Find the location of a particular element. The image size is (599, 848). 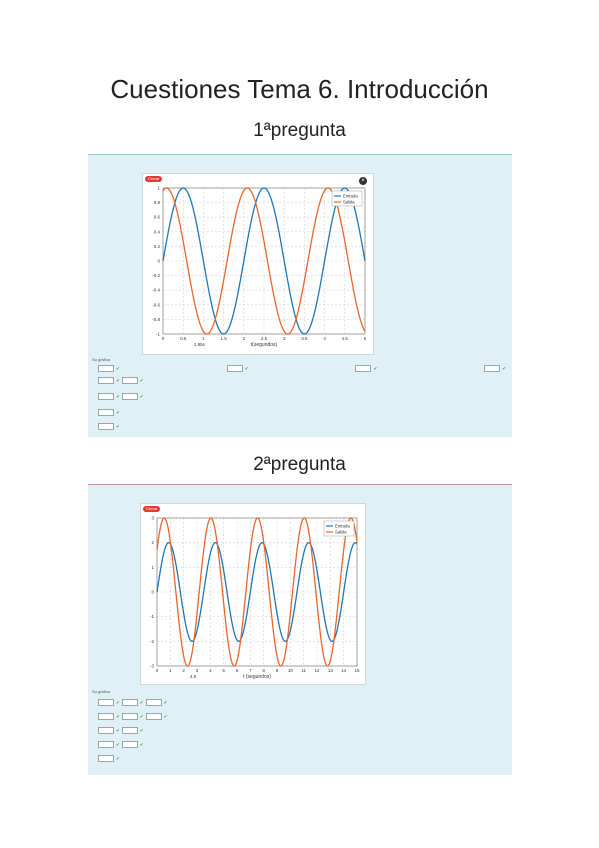

q2-question-text-bar is located at coordinates (300, 489).